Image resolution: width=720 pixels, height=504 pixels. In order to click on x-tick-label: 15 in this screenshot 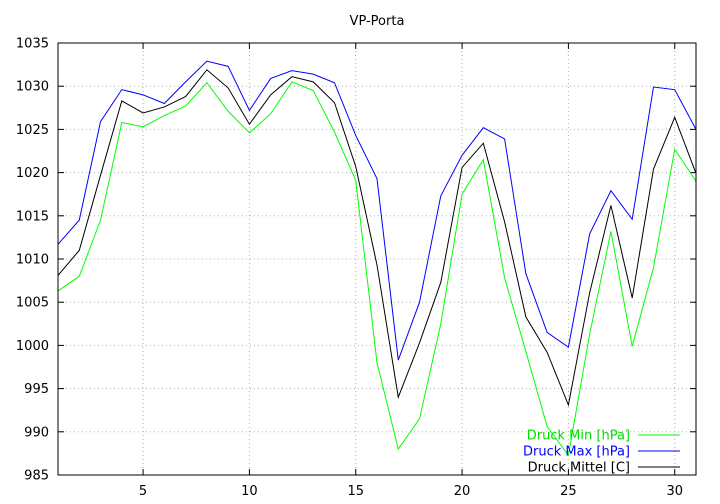, I will do `click(355, 491)`.